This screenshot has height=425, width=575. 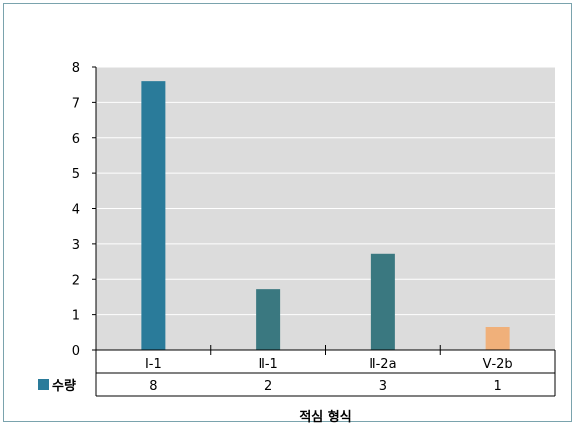 I want to click on x-axis-title: 적심 형식, so click(x=325, y=416).